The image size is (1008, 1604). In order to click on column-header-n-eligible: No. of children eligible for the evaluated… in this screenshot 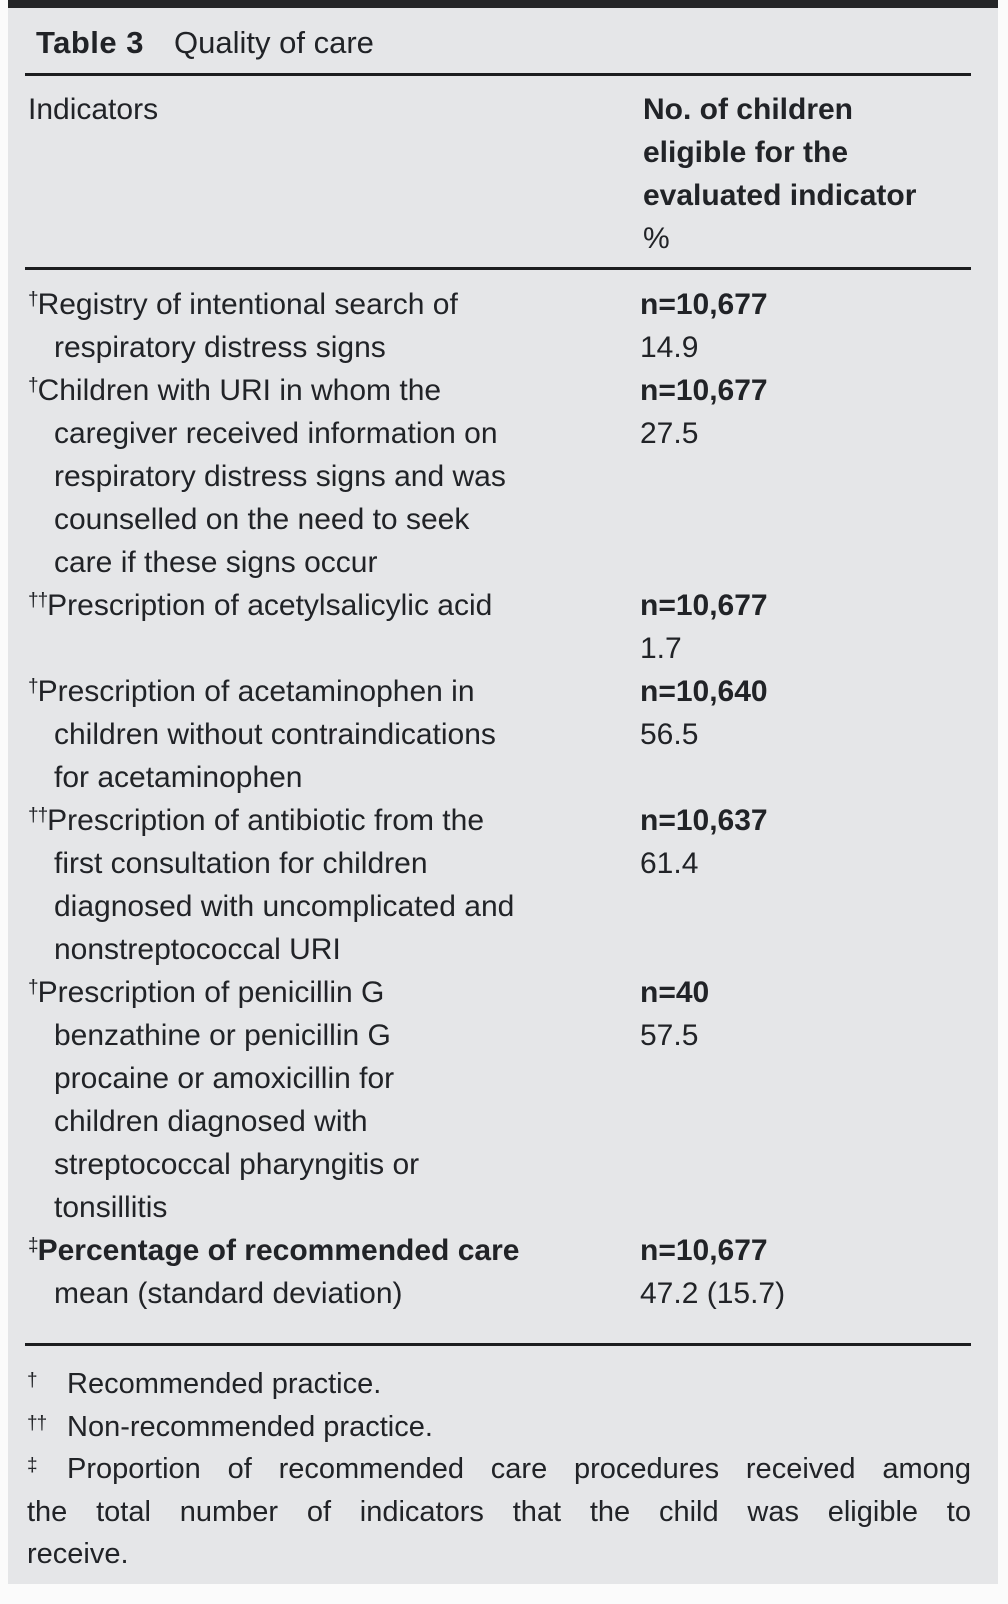, I will do `click(807, 174)`.